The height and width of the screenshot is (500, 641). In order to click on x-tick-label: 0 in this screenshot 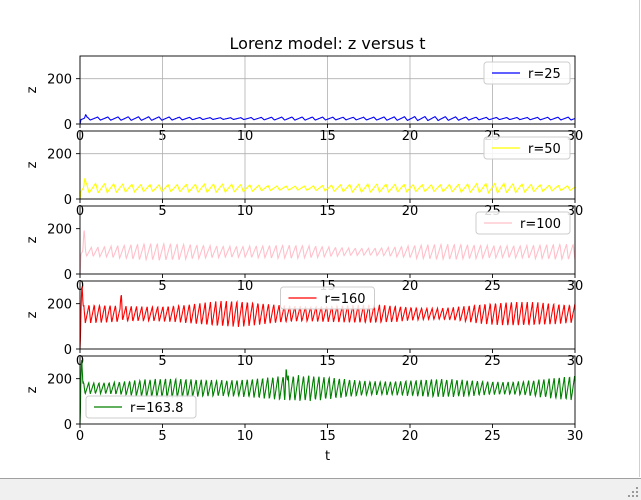, I will do `click(80, 436)`.